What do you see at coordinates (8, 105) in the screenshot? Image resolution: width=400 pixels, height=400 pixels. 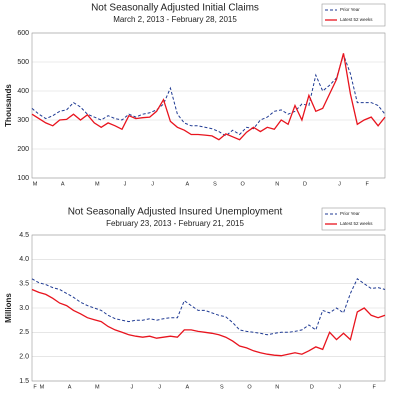 I see `y-axis-label: Thousands` at bounding box center [8, 105].